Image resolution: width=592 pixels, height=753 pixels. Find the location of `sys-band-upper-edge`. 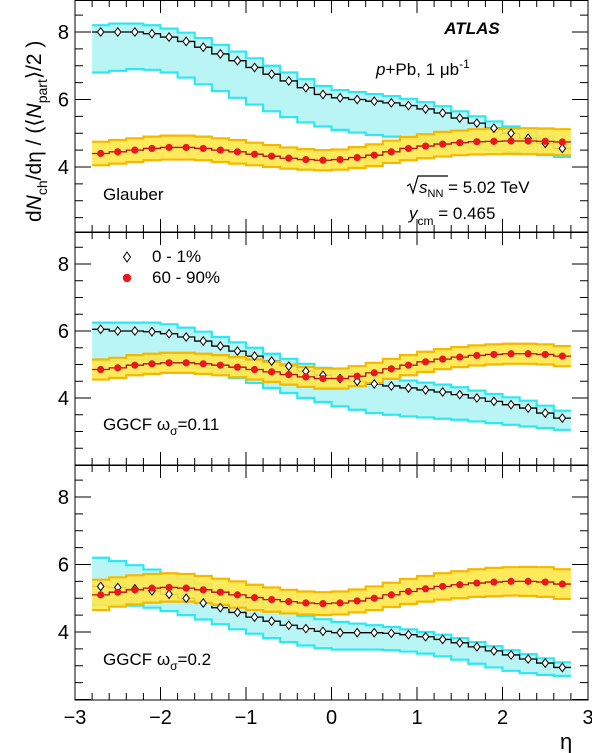

sys-band-upper-edge is located at coordinates (331, 579).